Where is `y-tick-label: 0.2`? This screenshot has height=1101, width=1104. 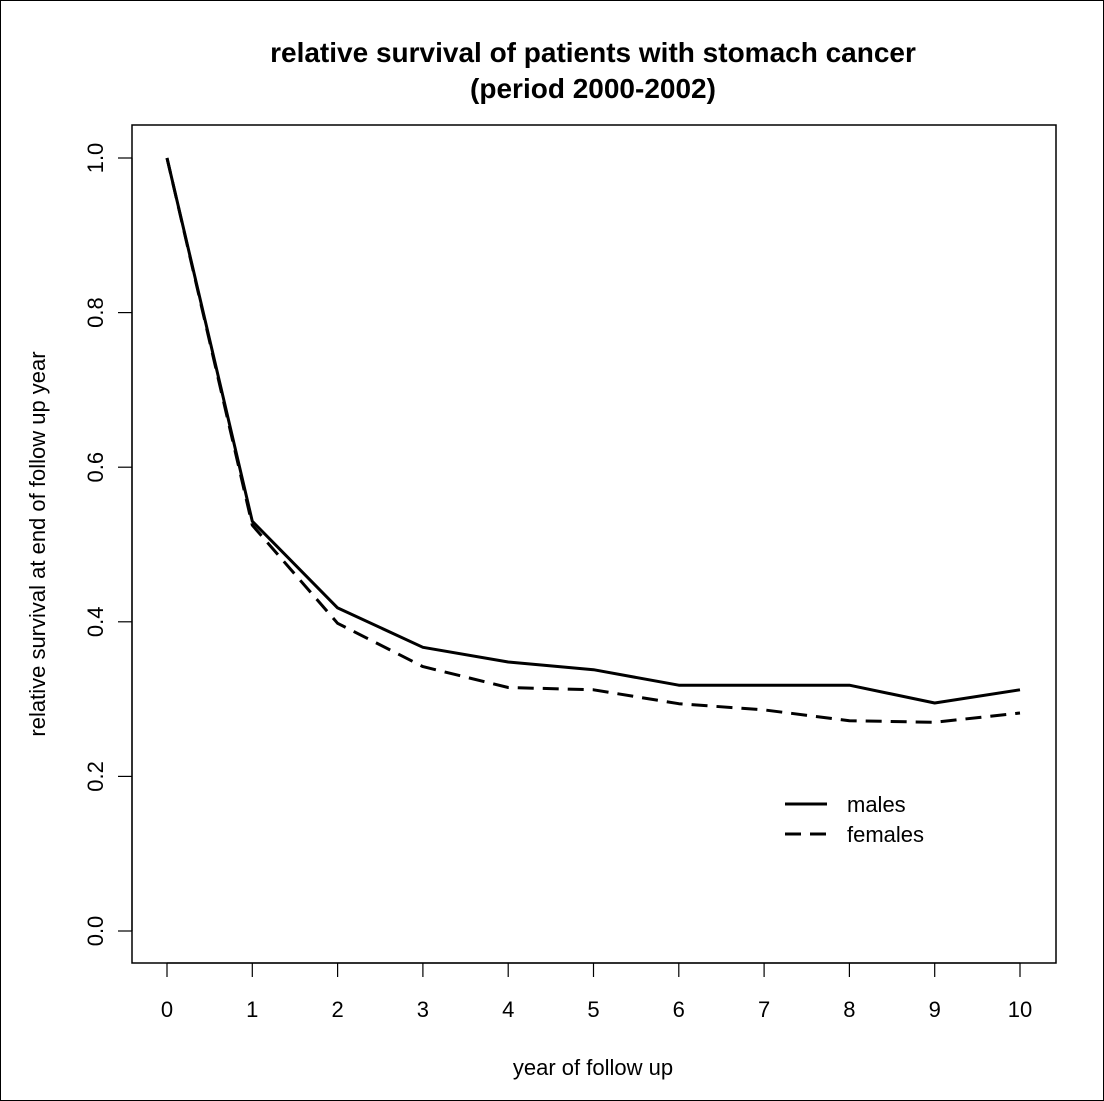 y-tick-label: 0.2 is located at coordinates (95, 776).